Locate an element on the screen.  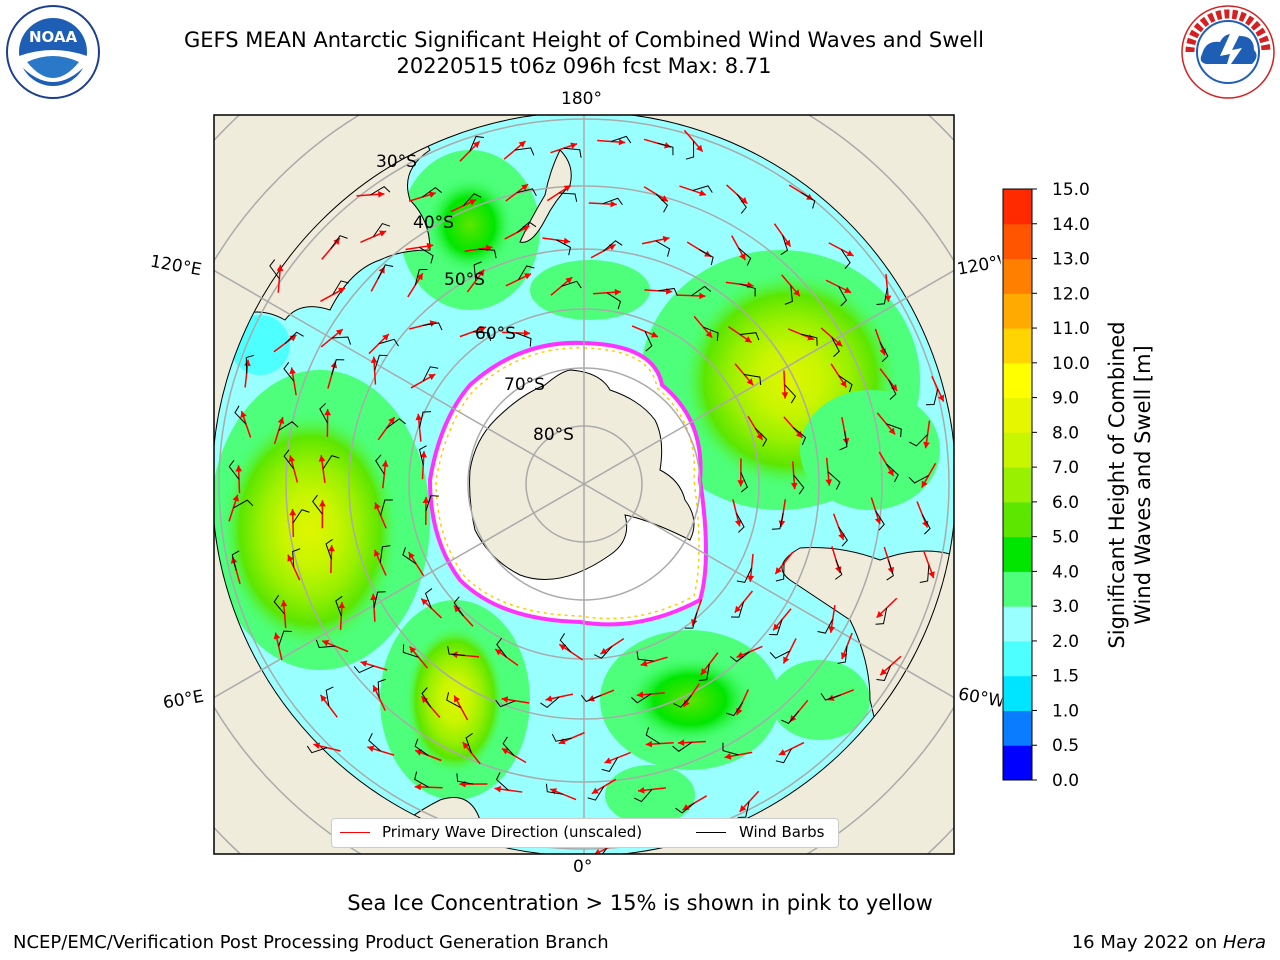
lat-label-70s: 70°S is located at coordinates (524, 385).